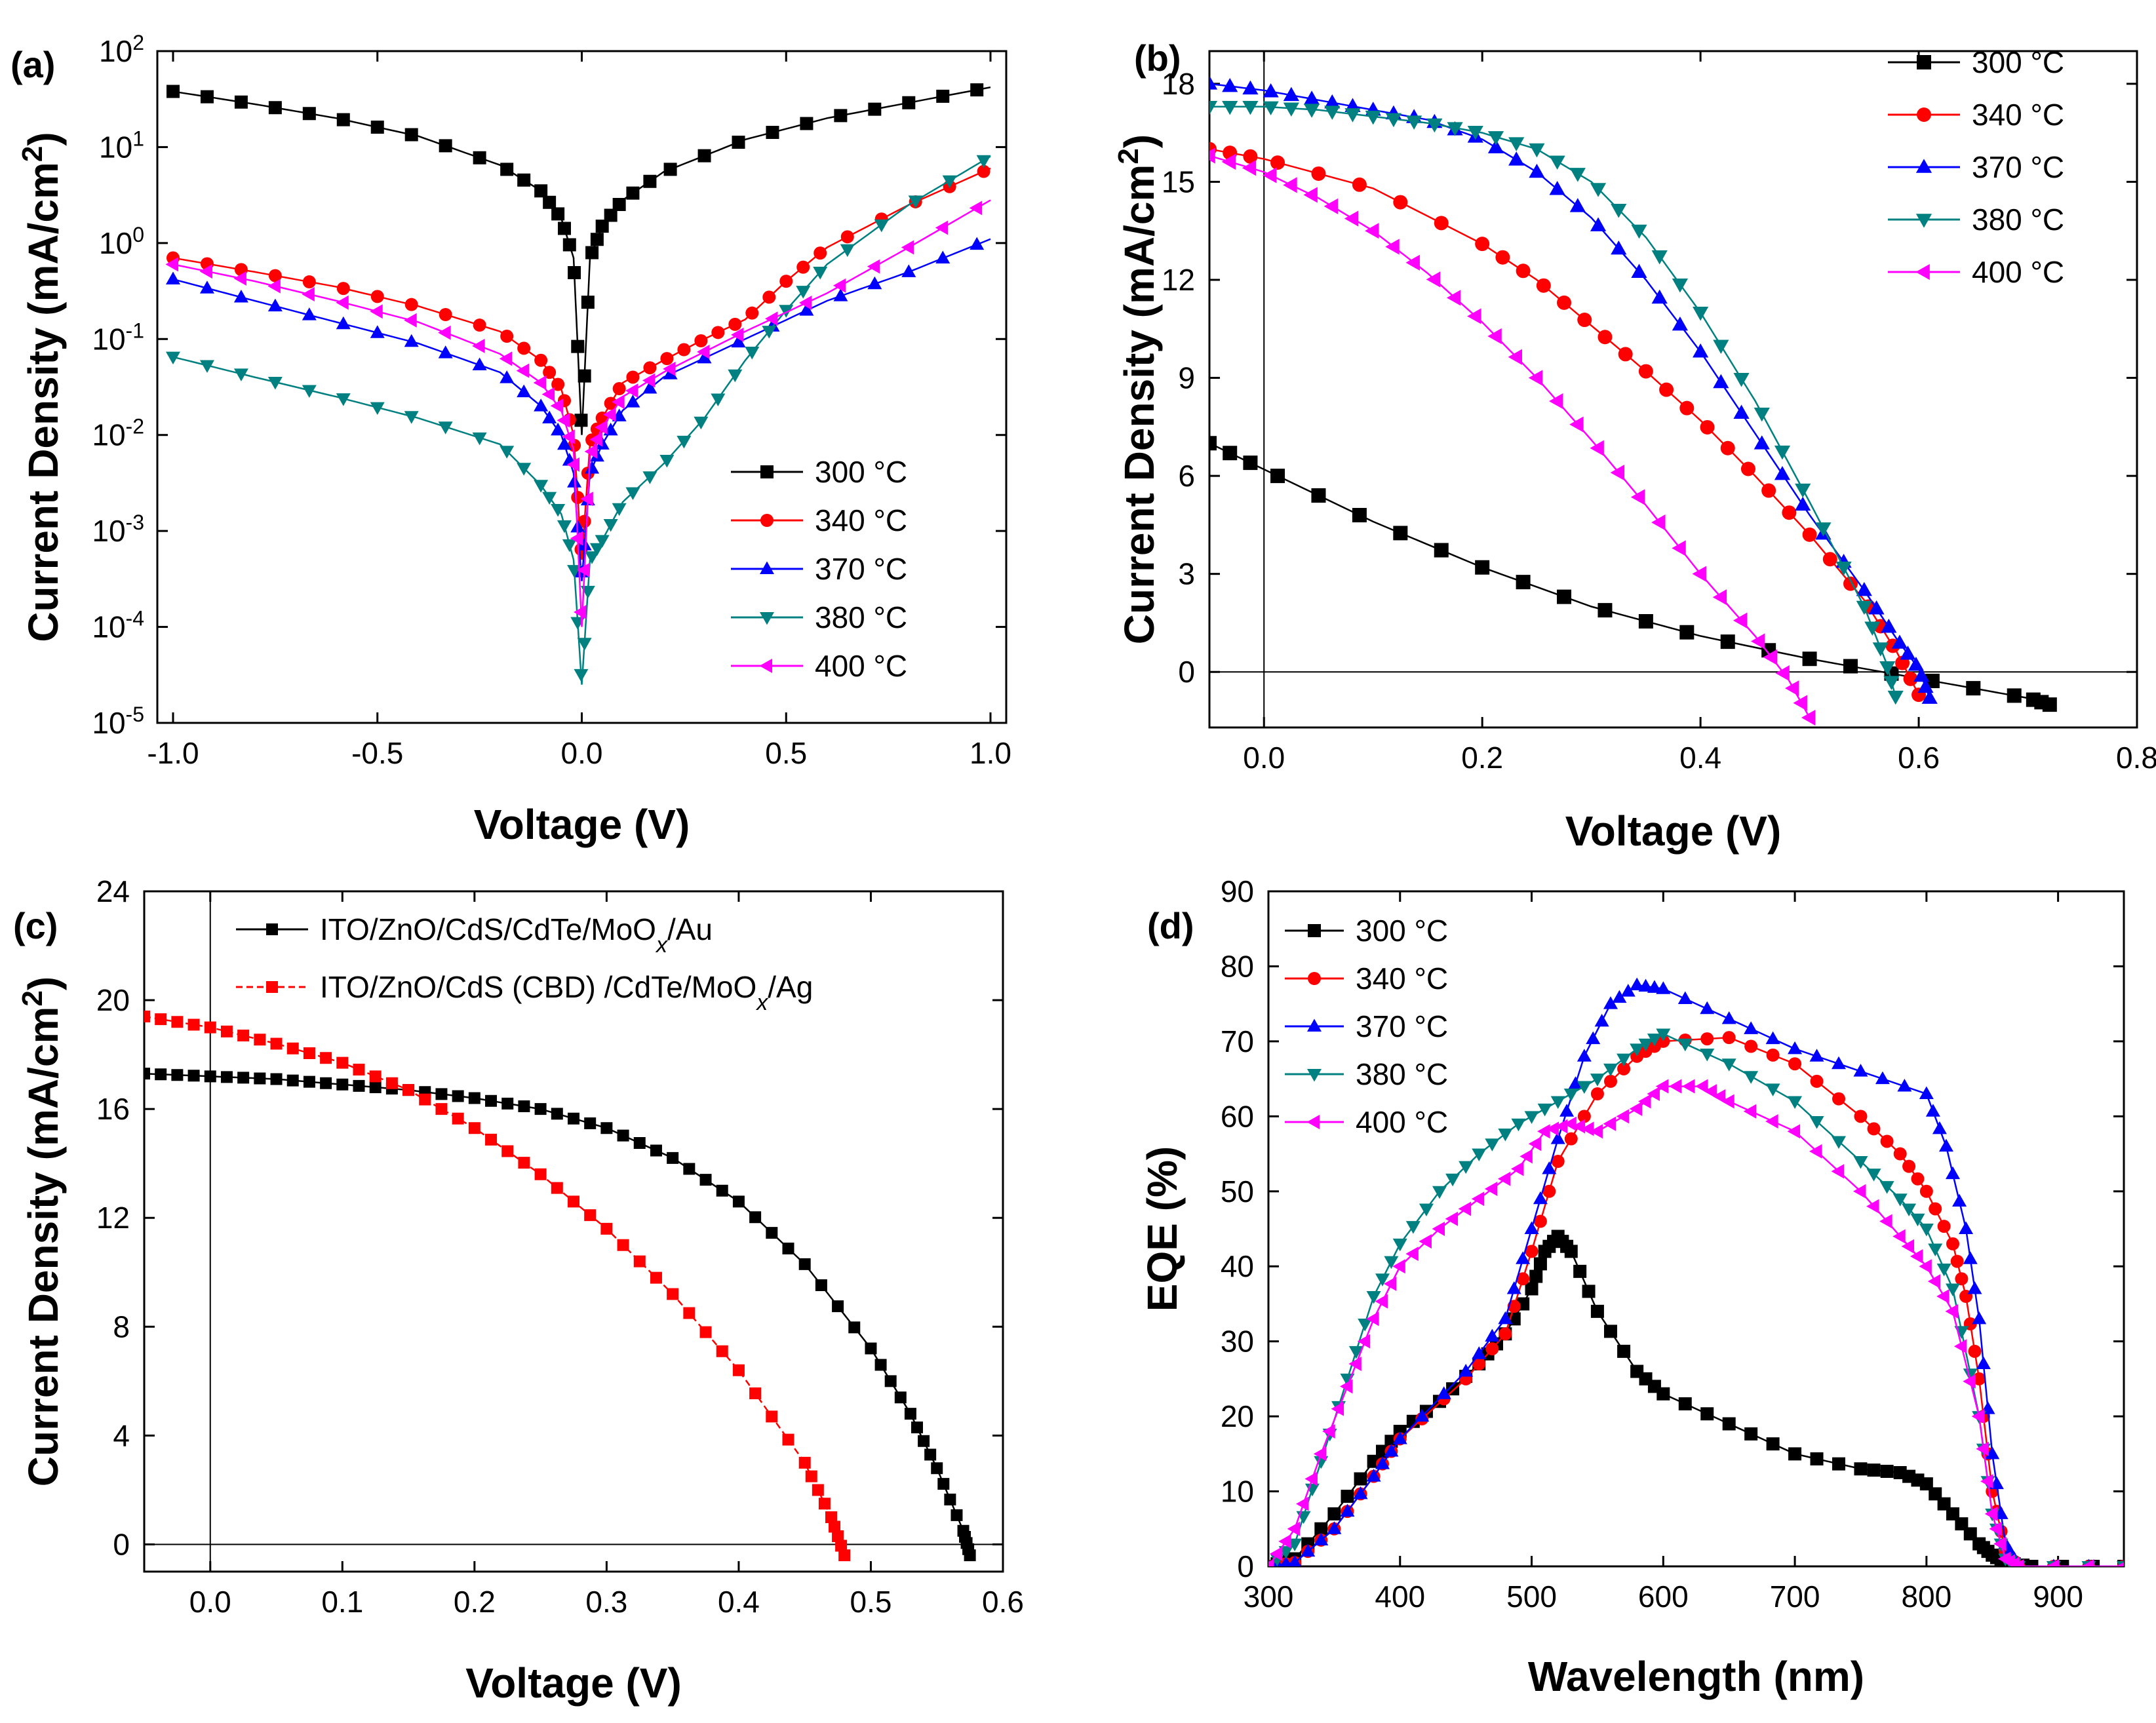  Describe the element at coordinates (113, 1000) in the screenshot. I see `y-tick-label: 20` at that location.